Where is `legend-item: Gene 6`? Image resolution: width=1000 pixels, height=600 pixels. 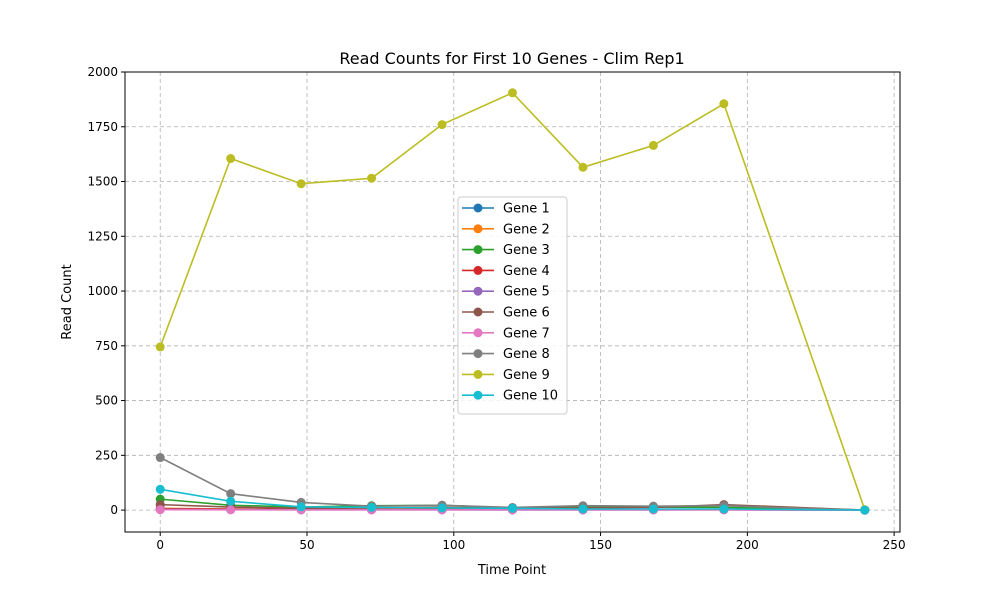
legend-item: Gene 6 is located at coordinates (506, 313).